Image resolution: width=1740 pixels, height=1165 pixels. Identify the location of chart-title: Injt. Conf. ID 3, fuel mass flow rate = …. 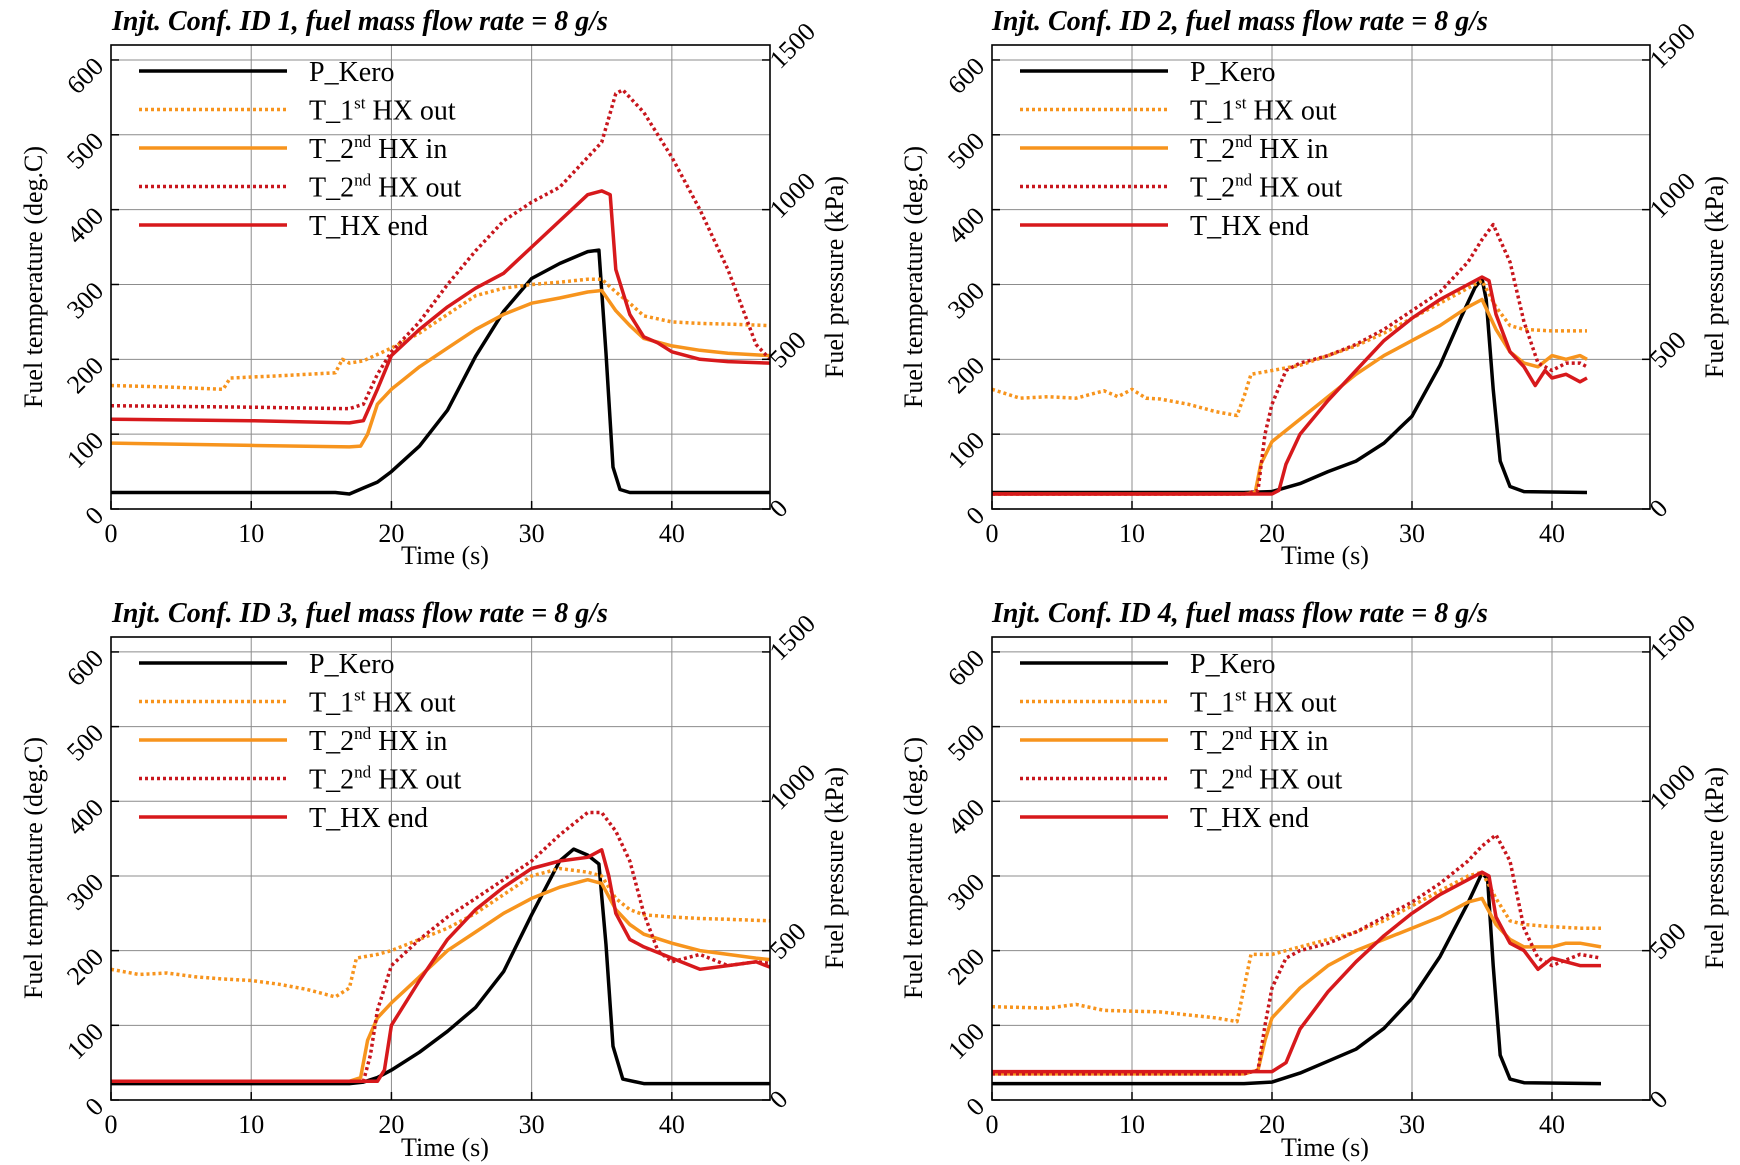
(359, 613).